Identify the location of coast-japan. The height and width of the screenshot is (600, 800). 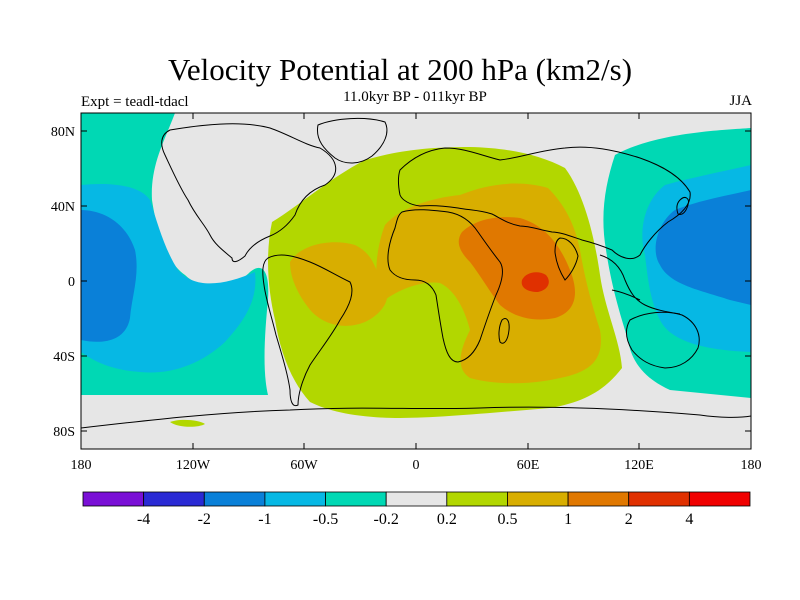
(682, 206).